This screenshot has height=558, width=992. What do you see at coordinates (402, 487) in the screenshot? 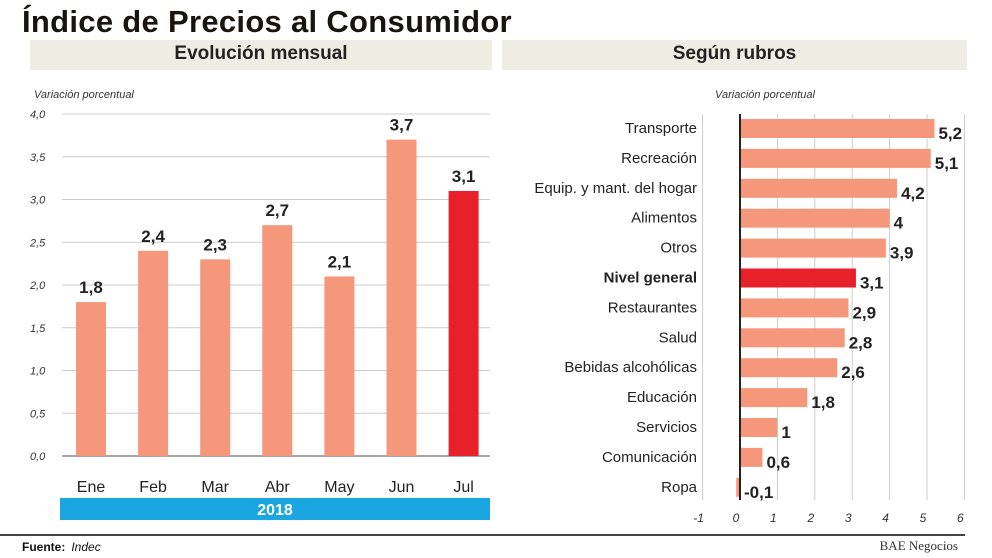
I see `x-tick-label: Jun` at bounding box center [402, 487].